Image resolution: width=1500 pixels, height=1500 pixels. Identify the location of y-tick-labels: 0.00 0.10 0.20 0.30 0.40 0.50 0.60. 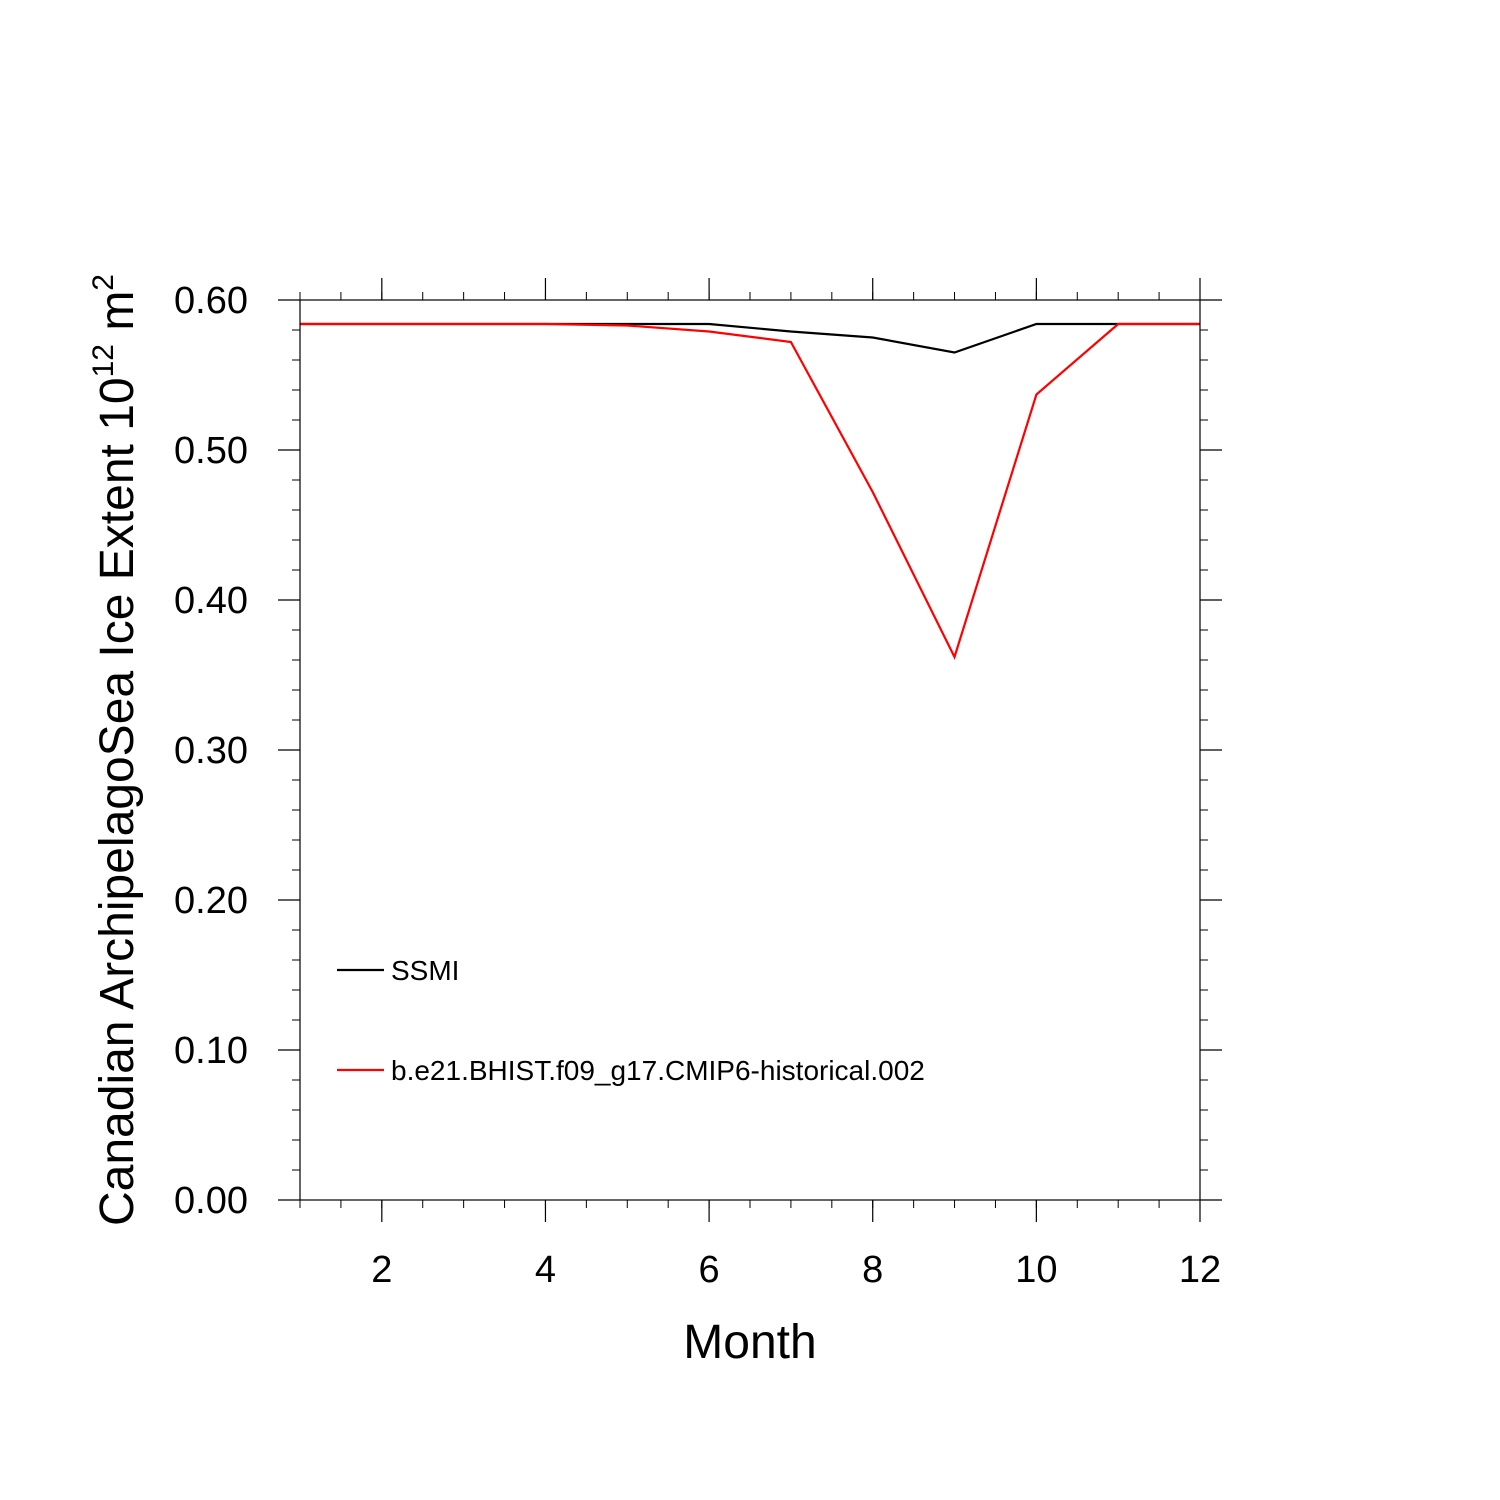
(211, 751).